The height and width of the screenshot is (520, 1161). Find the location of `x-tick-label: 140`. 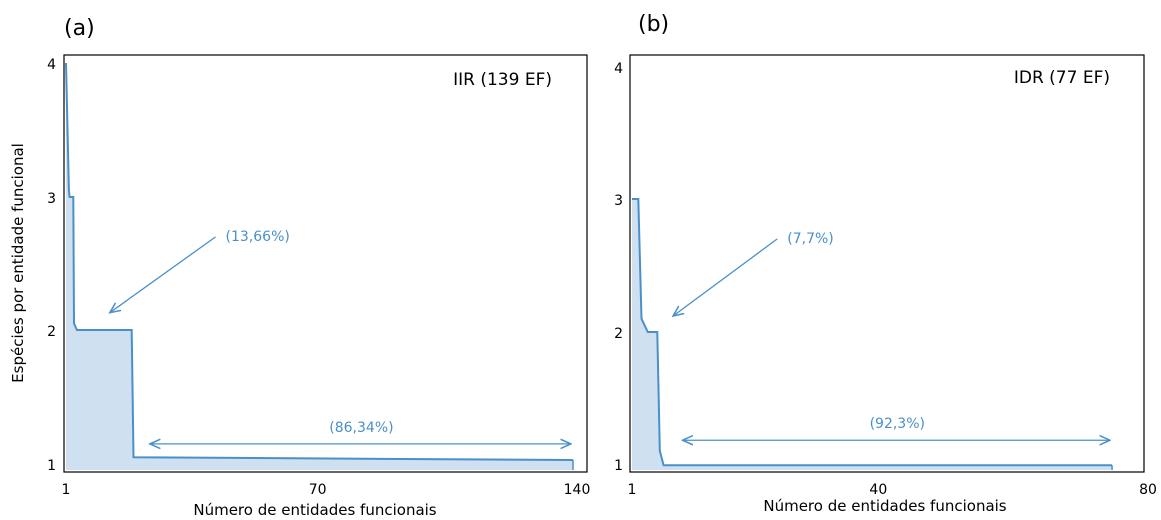

x-tick-label: 140 is located at coordinates (577, 490).